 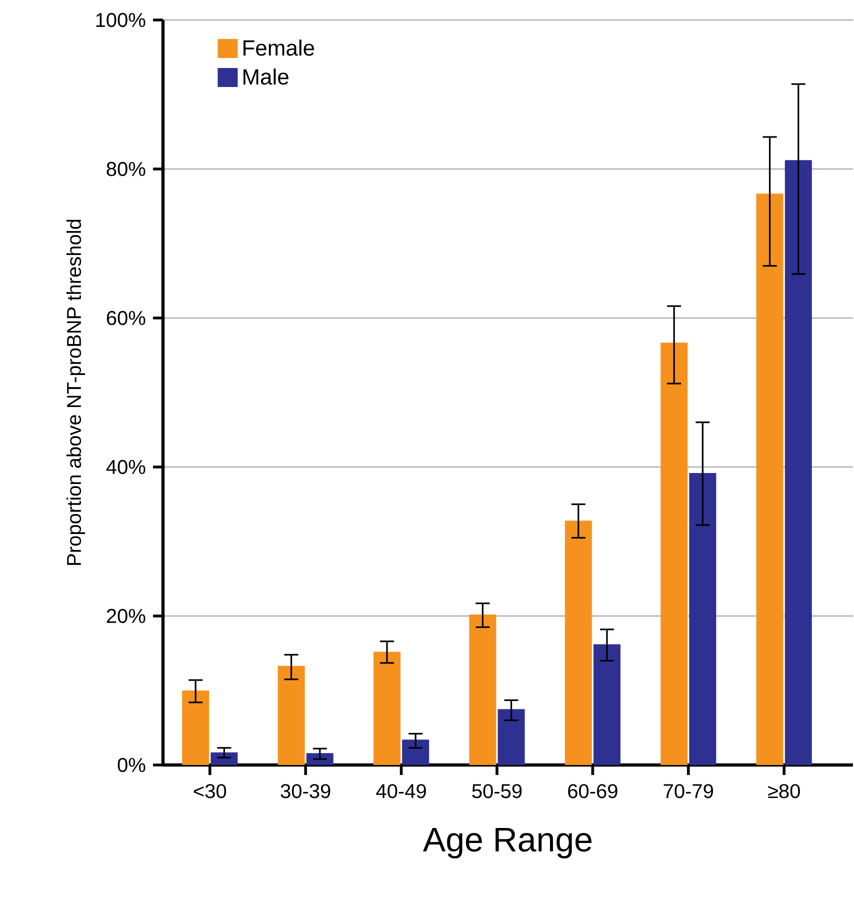 What do you see at coordinates (784, 791) in the screenshot?
I see `x-tick-label: ≥80` at bounding box center [784, 791].